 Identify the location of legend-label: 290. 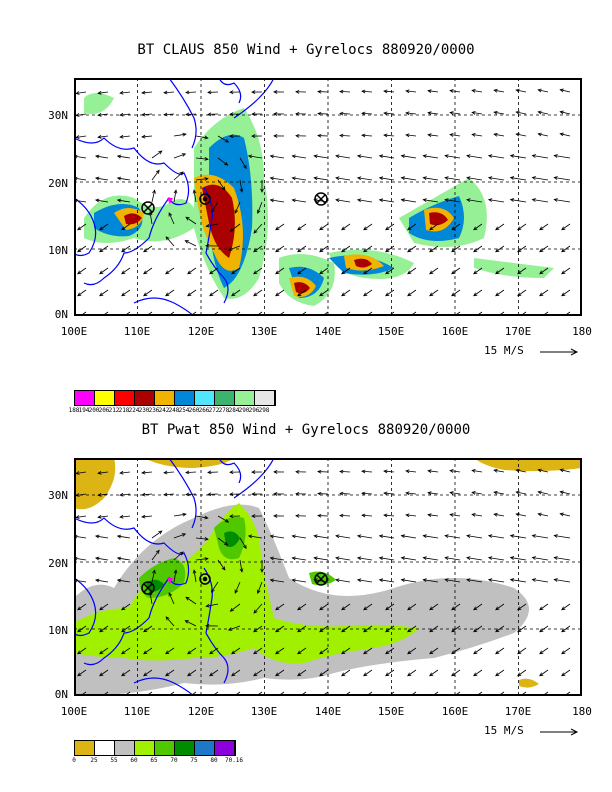
(244, 410).